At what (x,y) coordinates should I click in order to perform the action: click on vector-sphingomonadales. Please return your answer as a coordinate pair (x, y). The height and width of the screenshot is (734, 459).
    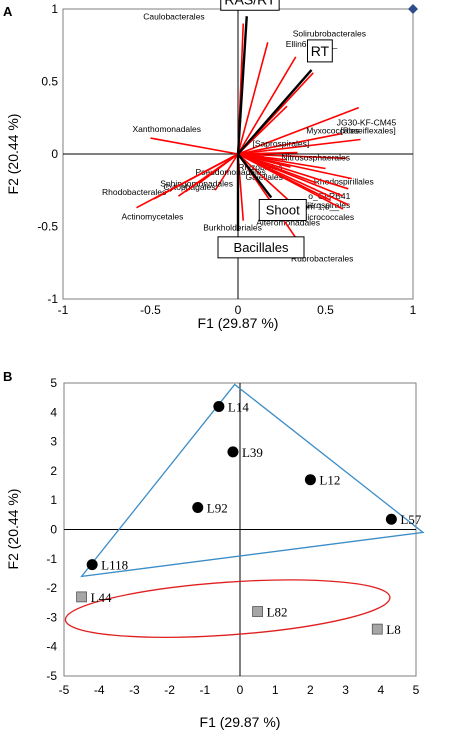
    Looking at the image, I should click on (226, 172).